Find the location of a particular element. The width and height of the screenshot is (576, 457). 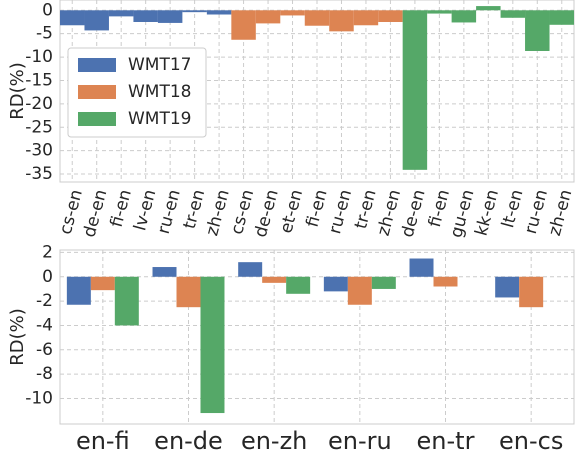

y-tick-label: -35 is located at coordinates (39, 174).